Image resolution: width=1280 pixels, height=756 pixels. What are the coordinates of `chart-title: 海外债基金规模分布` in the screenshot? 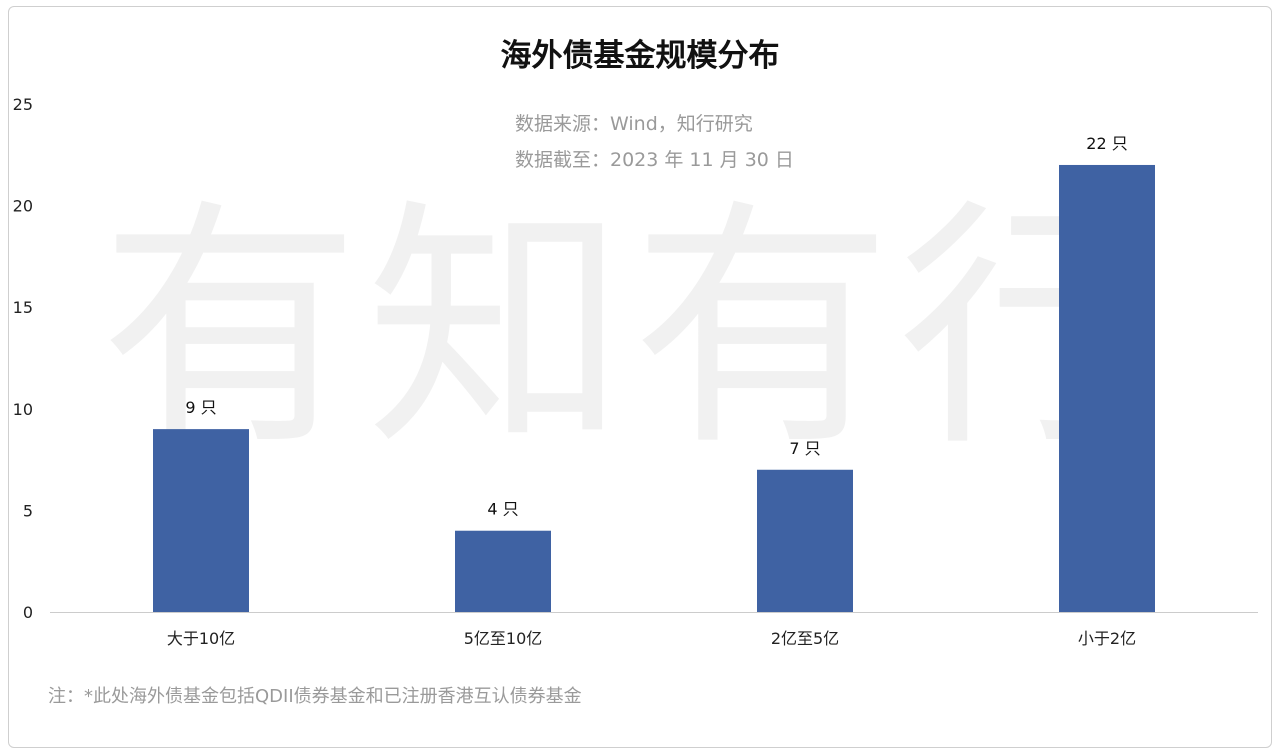 It's located at (640, 56).